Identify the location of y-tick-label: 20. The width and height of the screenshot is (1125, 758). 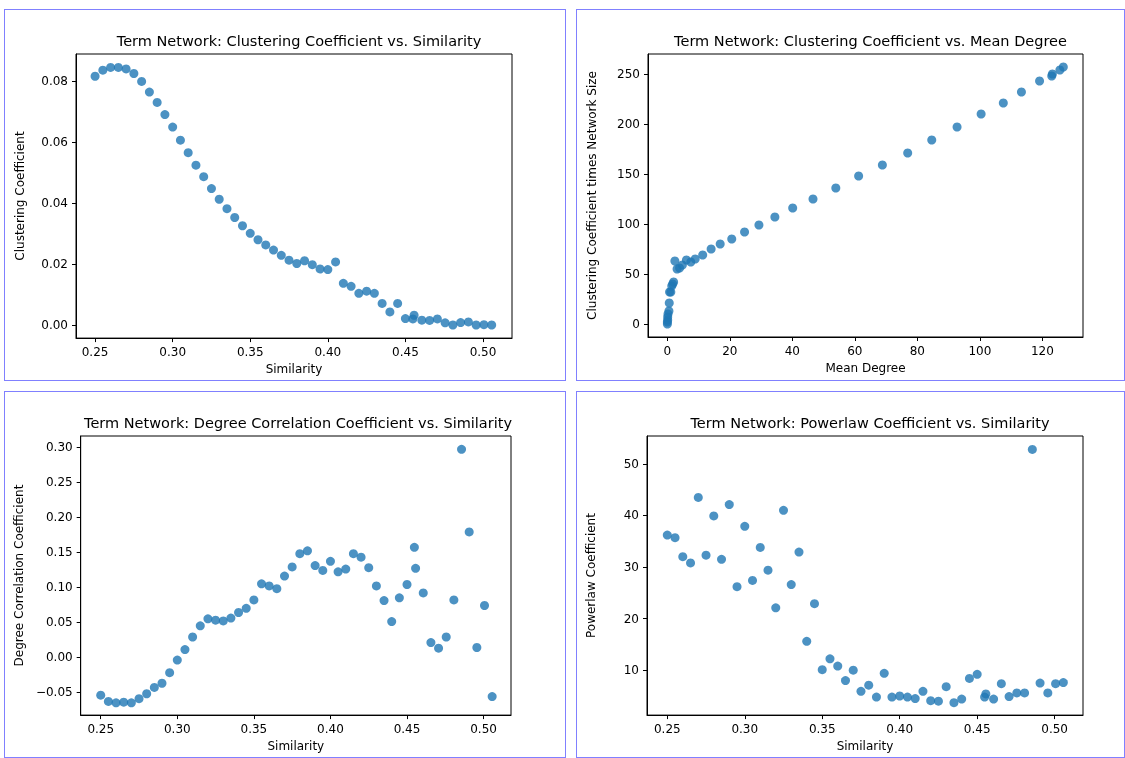
(631, 618).